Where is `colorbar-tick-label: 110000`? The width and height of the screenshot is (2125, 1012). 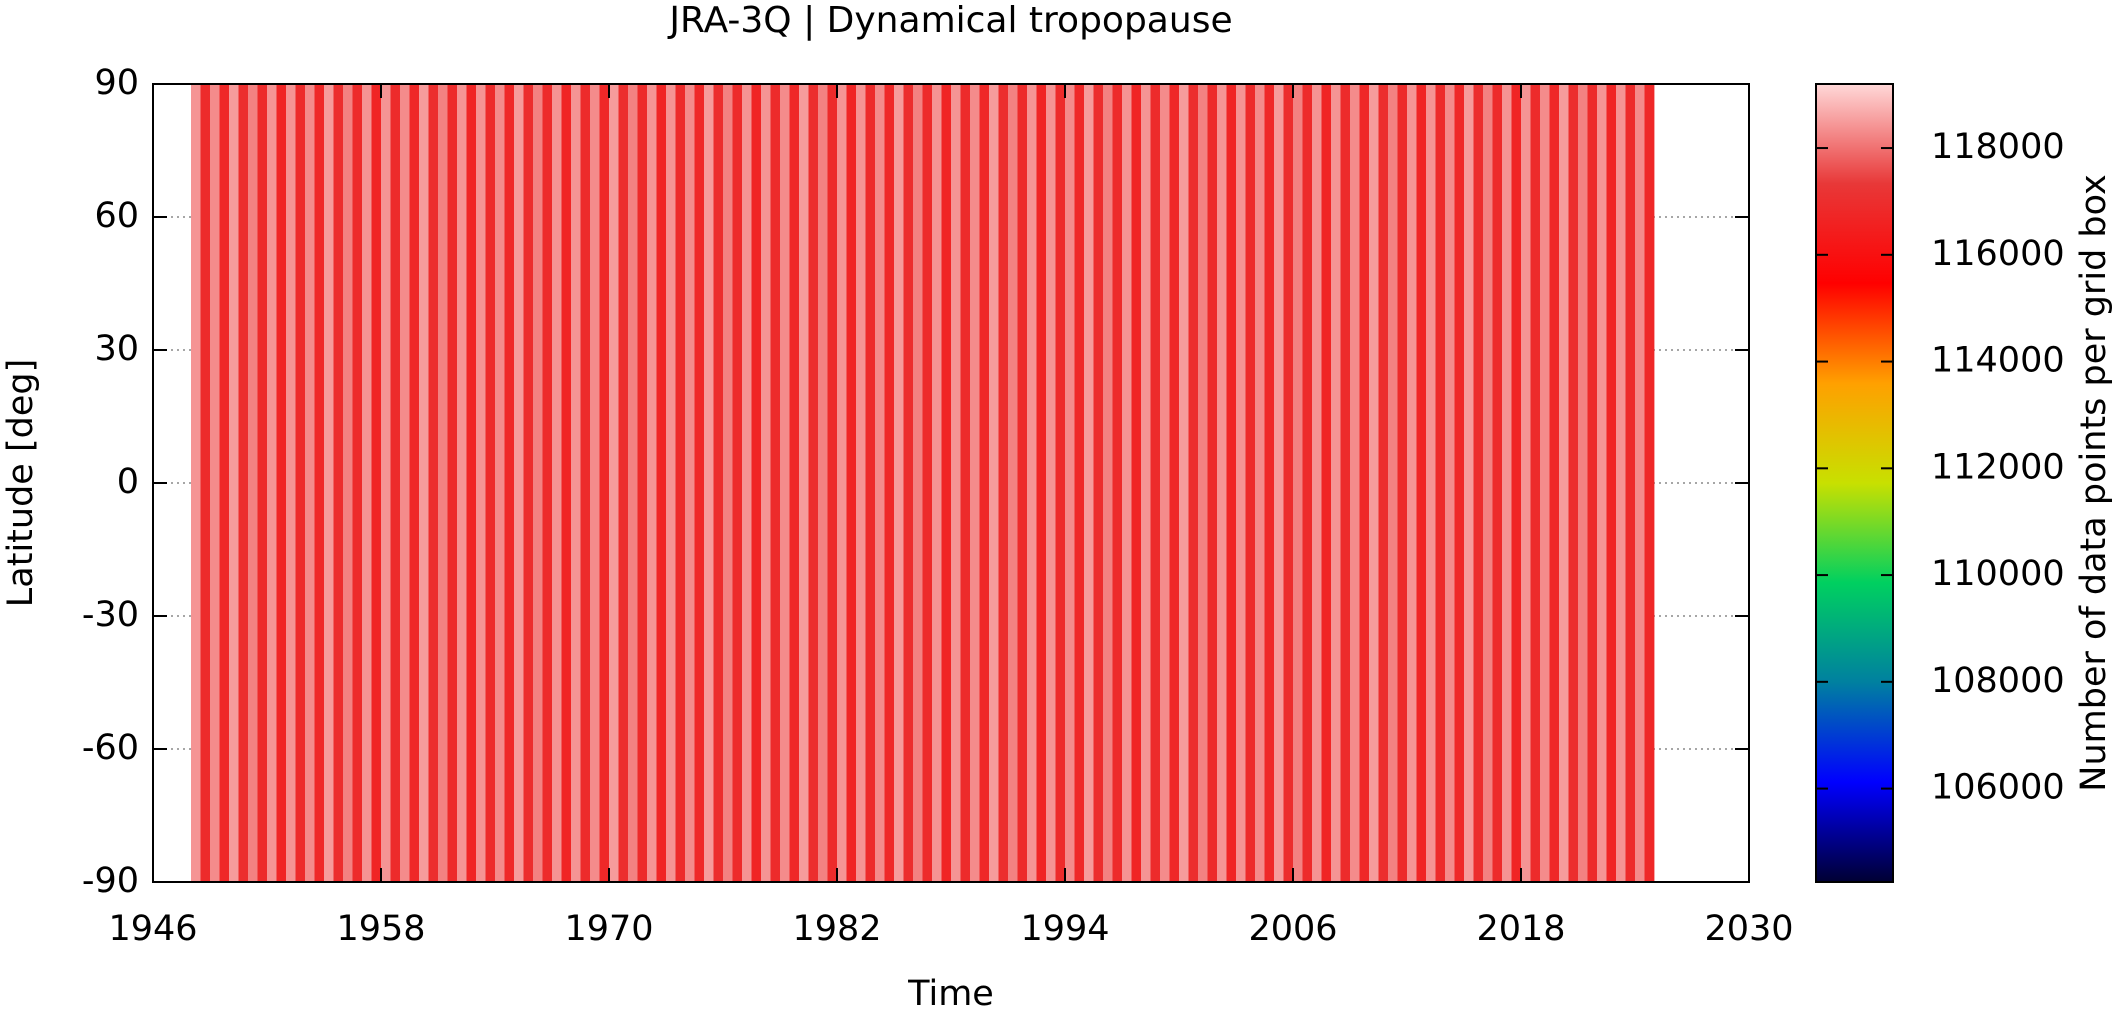 colorbar-tick-label: 110000 is located at coordinates (1998, 574).